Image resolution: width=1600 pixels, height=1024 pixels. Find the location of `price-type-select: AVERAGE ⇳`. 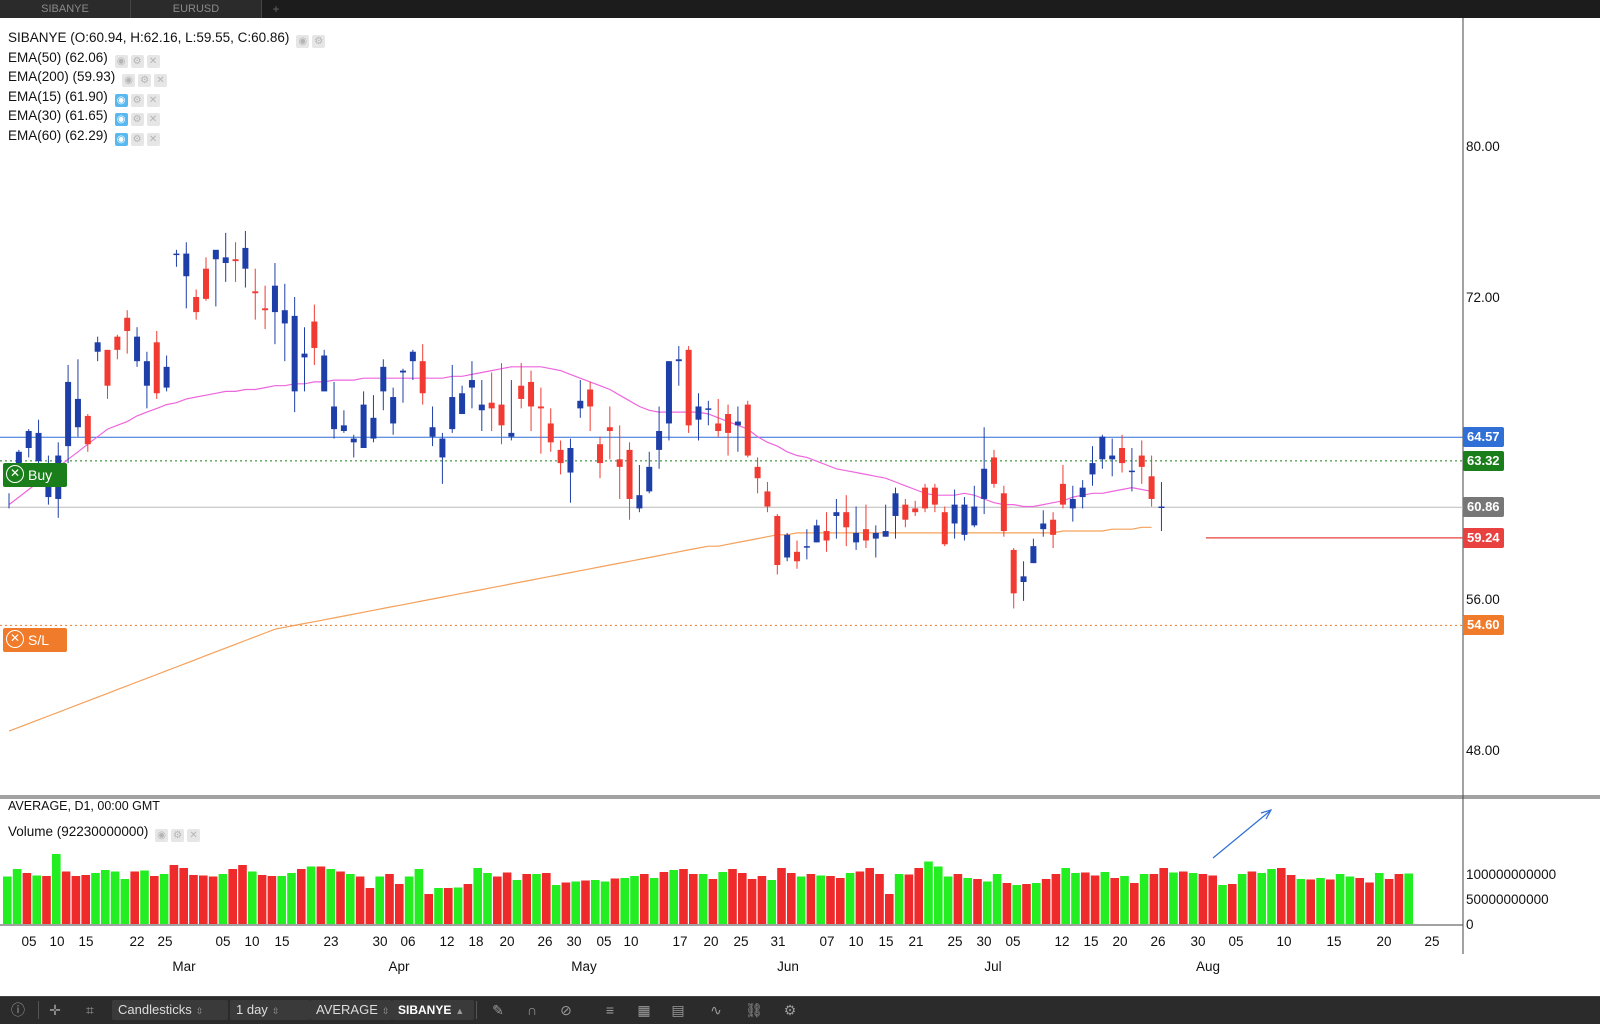

price-type-select: AVERAGE ⇳ is located at coordinates (351, 1010).